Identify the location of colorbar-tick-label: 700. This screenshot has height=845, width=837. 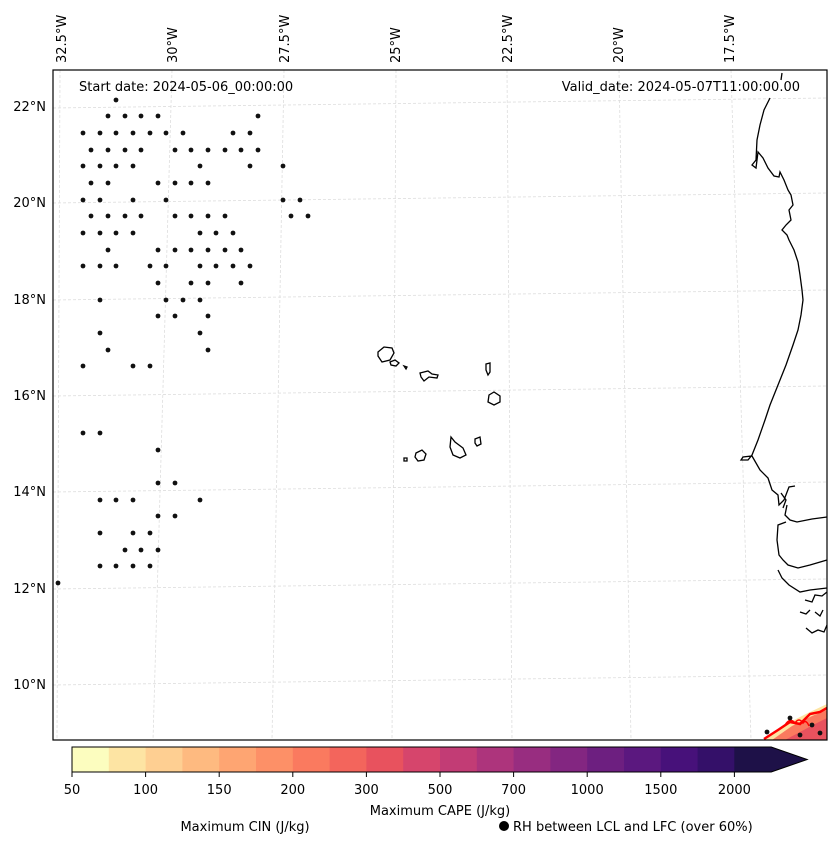
(513, 790).